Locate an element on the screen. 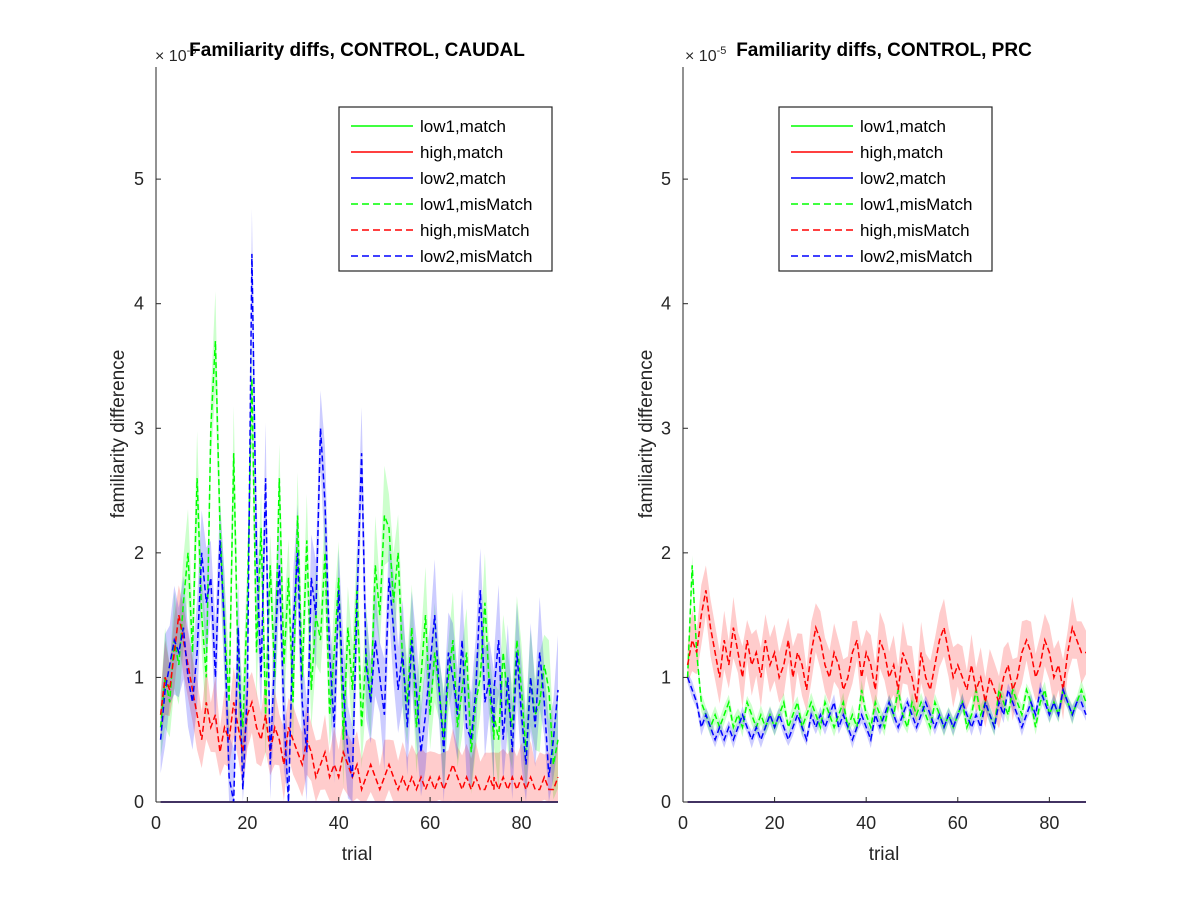  series-line-low2-mismatch is located at coordinates (886, 710).